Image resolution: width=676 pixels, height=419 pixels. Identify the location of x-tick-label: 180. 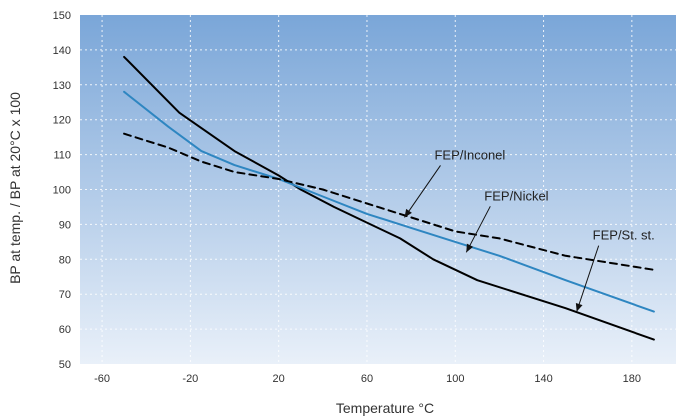
(632, 379).